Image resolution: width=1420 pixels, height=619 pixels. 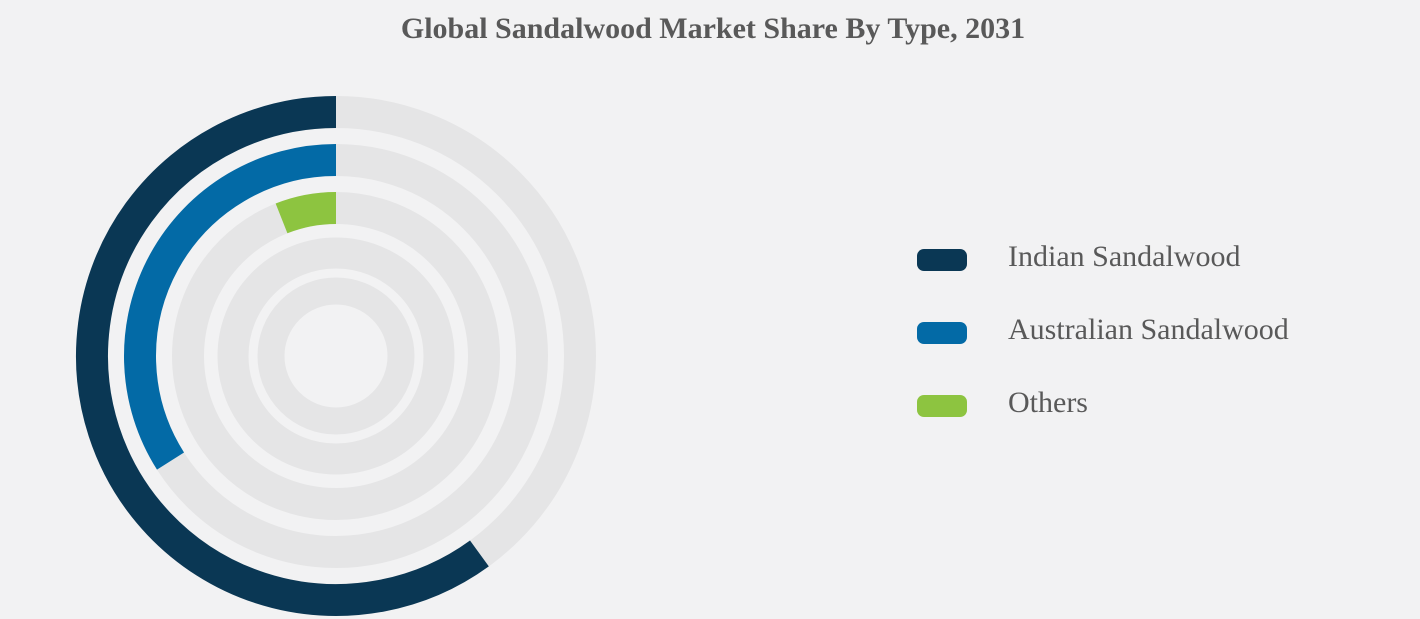 I want to click on legend-swatch-australian-sandalwood, so click(x=942, y=333).